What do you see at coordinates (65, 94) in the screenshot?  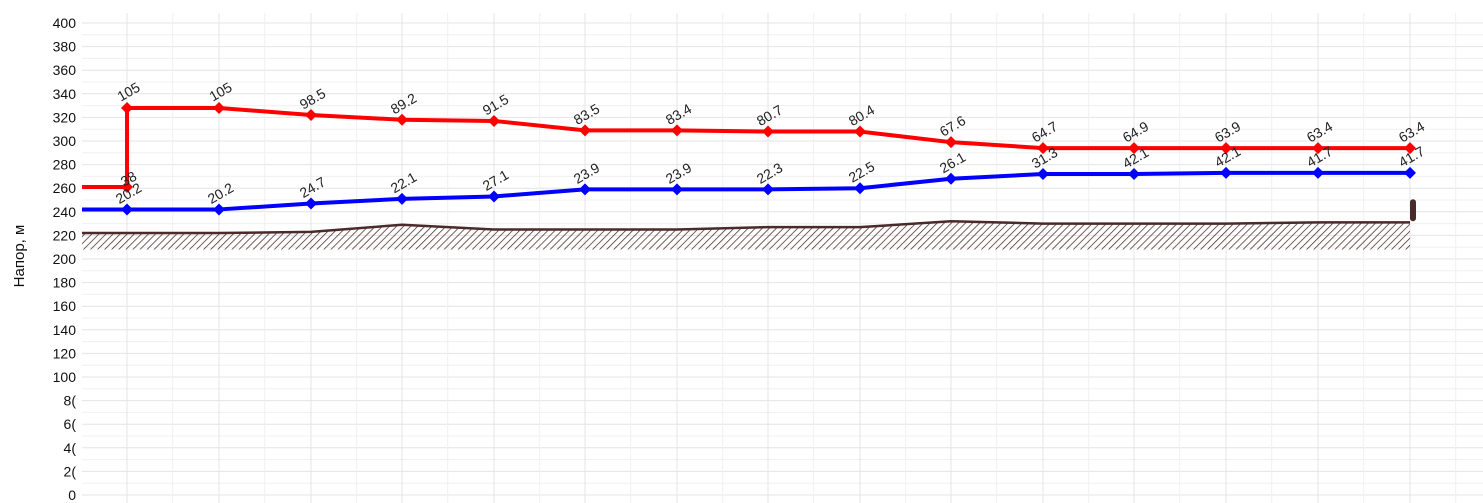 I see `y-tick-label: 340` at bounding box center [65, 94].